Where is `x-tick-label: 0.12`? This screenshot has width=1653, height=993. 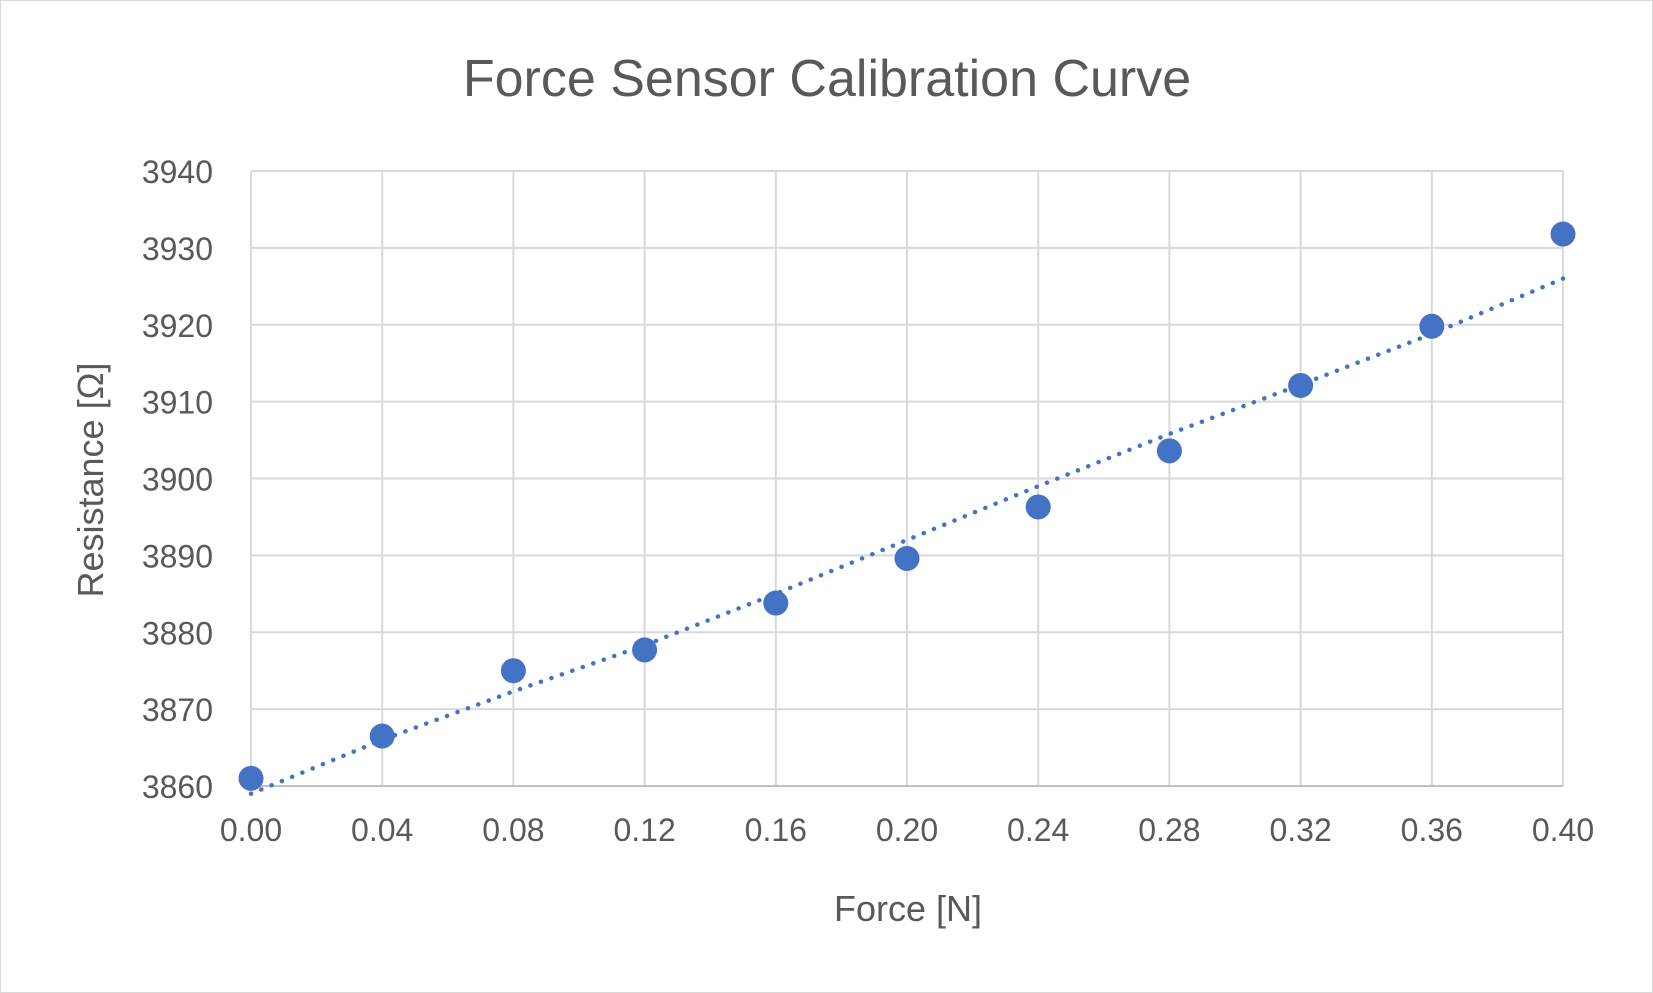 x-tick-label: 0.12 is located at coordinates (644, 830).